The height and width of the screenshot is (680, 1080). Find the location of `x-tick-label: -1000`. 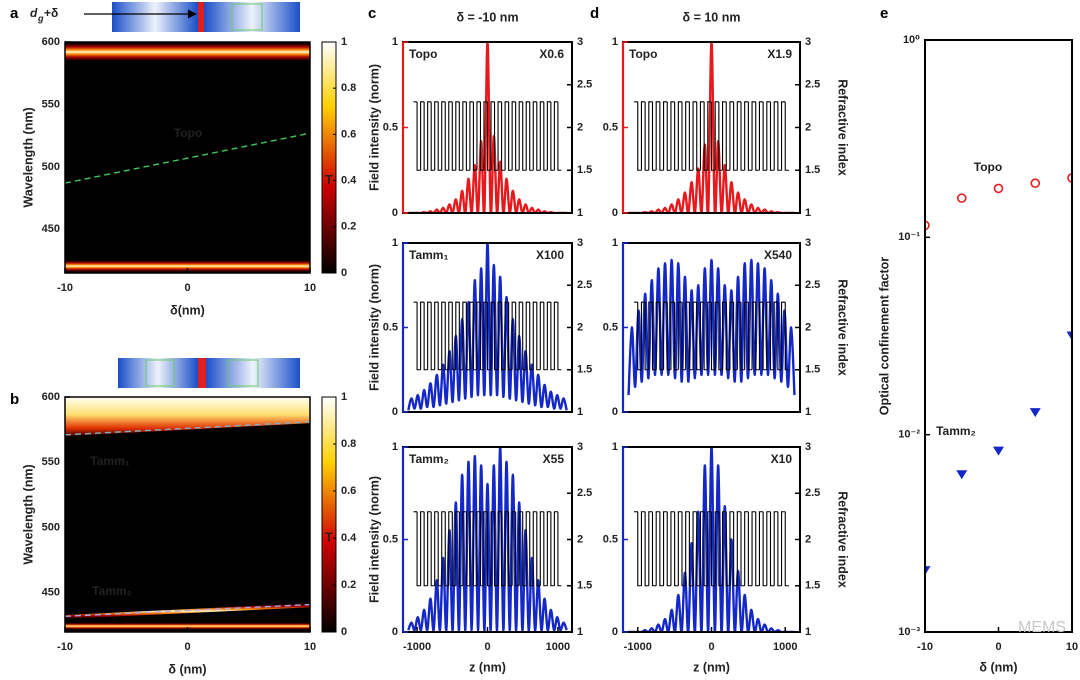

x-tick-label: -1000 is located at coordinates (638, 647).